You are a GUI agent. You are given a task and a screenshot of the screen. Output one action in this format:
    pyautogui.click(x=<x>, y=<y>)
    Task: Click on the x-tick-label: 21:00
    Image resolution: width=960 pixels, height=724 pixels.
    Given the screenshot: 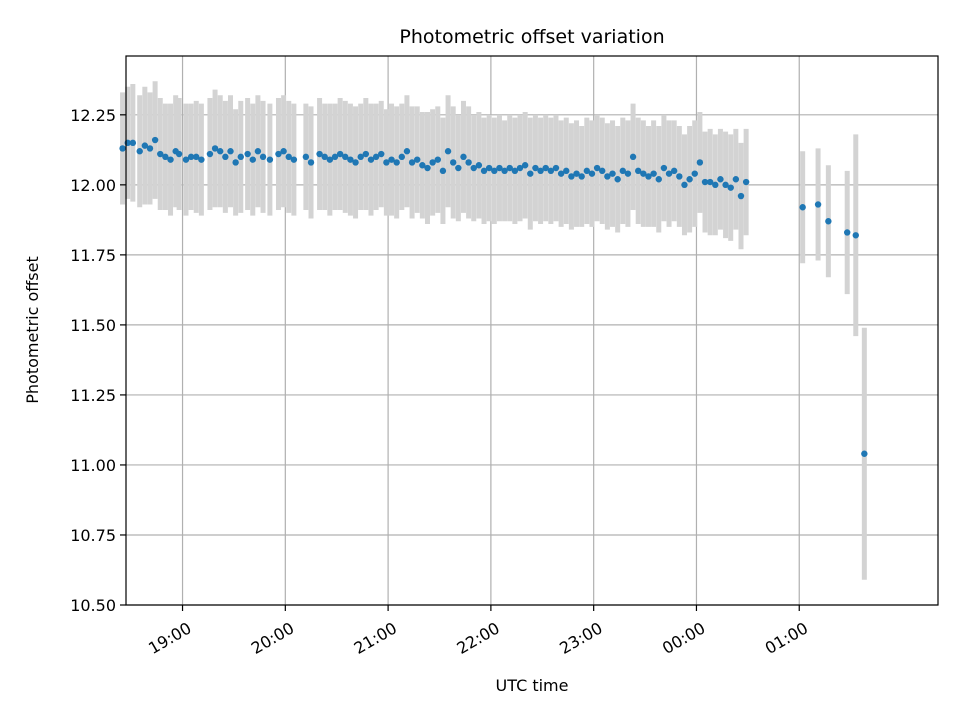 What is the action you would take?
    pyautogui.click(x=375, y=638)
    